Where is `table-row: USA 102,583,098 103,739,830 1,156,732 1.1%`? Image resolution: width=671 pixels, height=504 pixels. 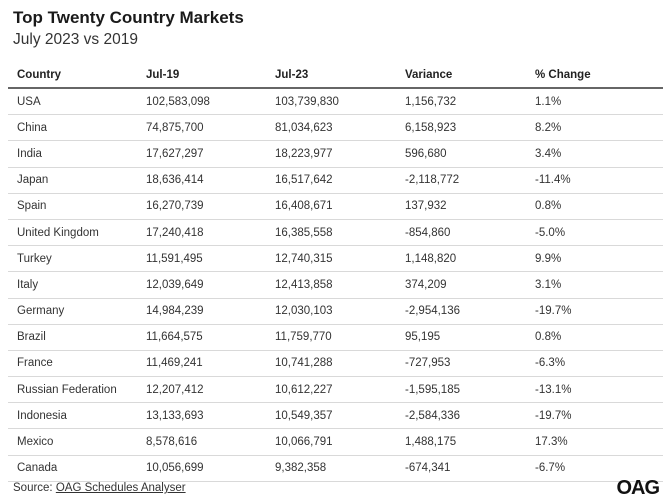 table-row: USA 102,583,098 103,739,830 1,156,732 1.1% is located at coordinates (335, 102).